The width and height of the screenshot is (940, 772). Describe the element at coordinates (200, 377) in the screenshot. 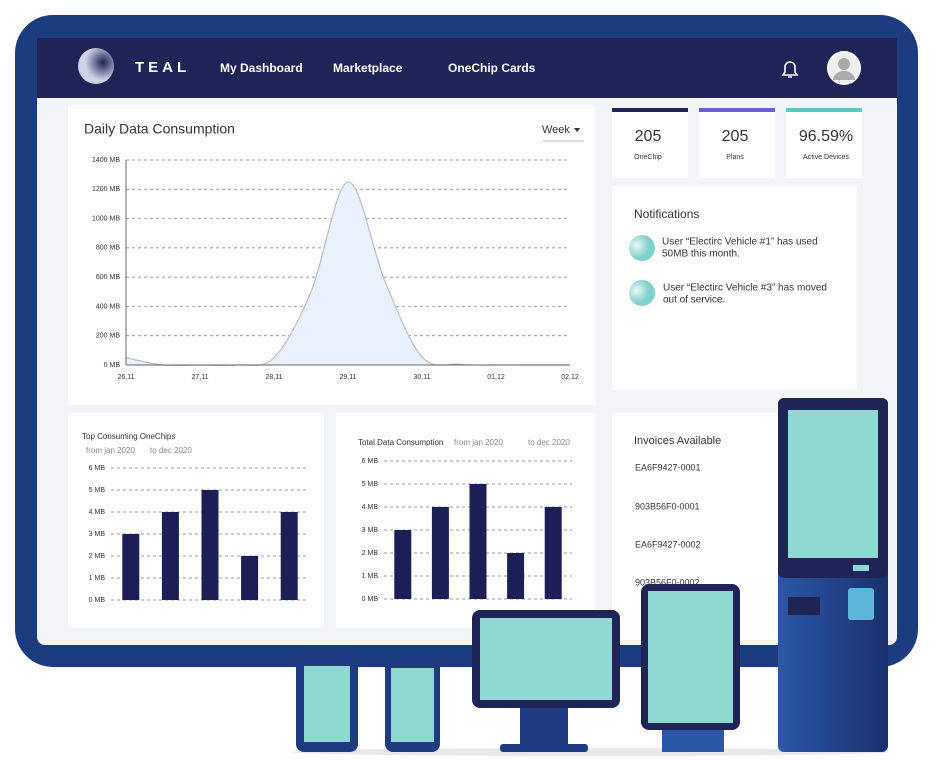

I see `x-tick-label: 27,11` at that location.